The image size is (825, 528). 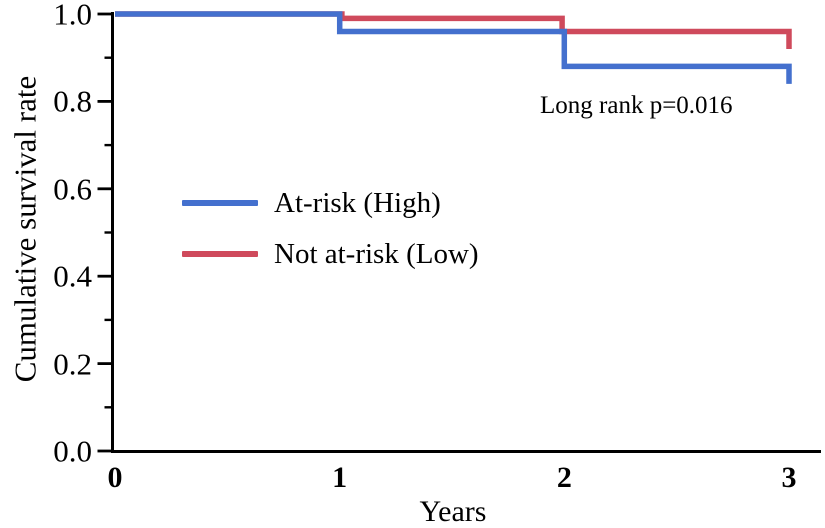 I want to click on x-tick-label: 3, so click(x=789, y=477).